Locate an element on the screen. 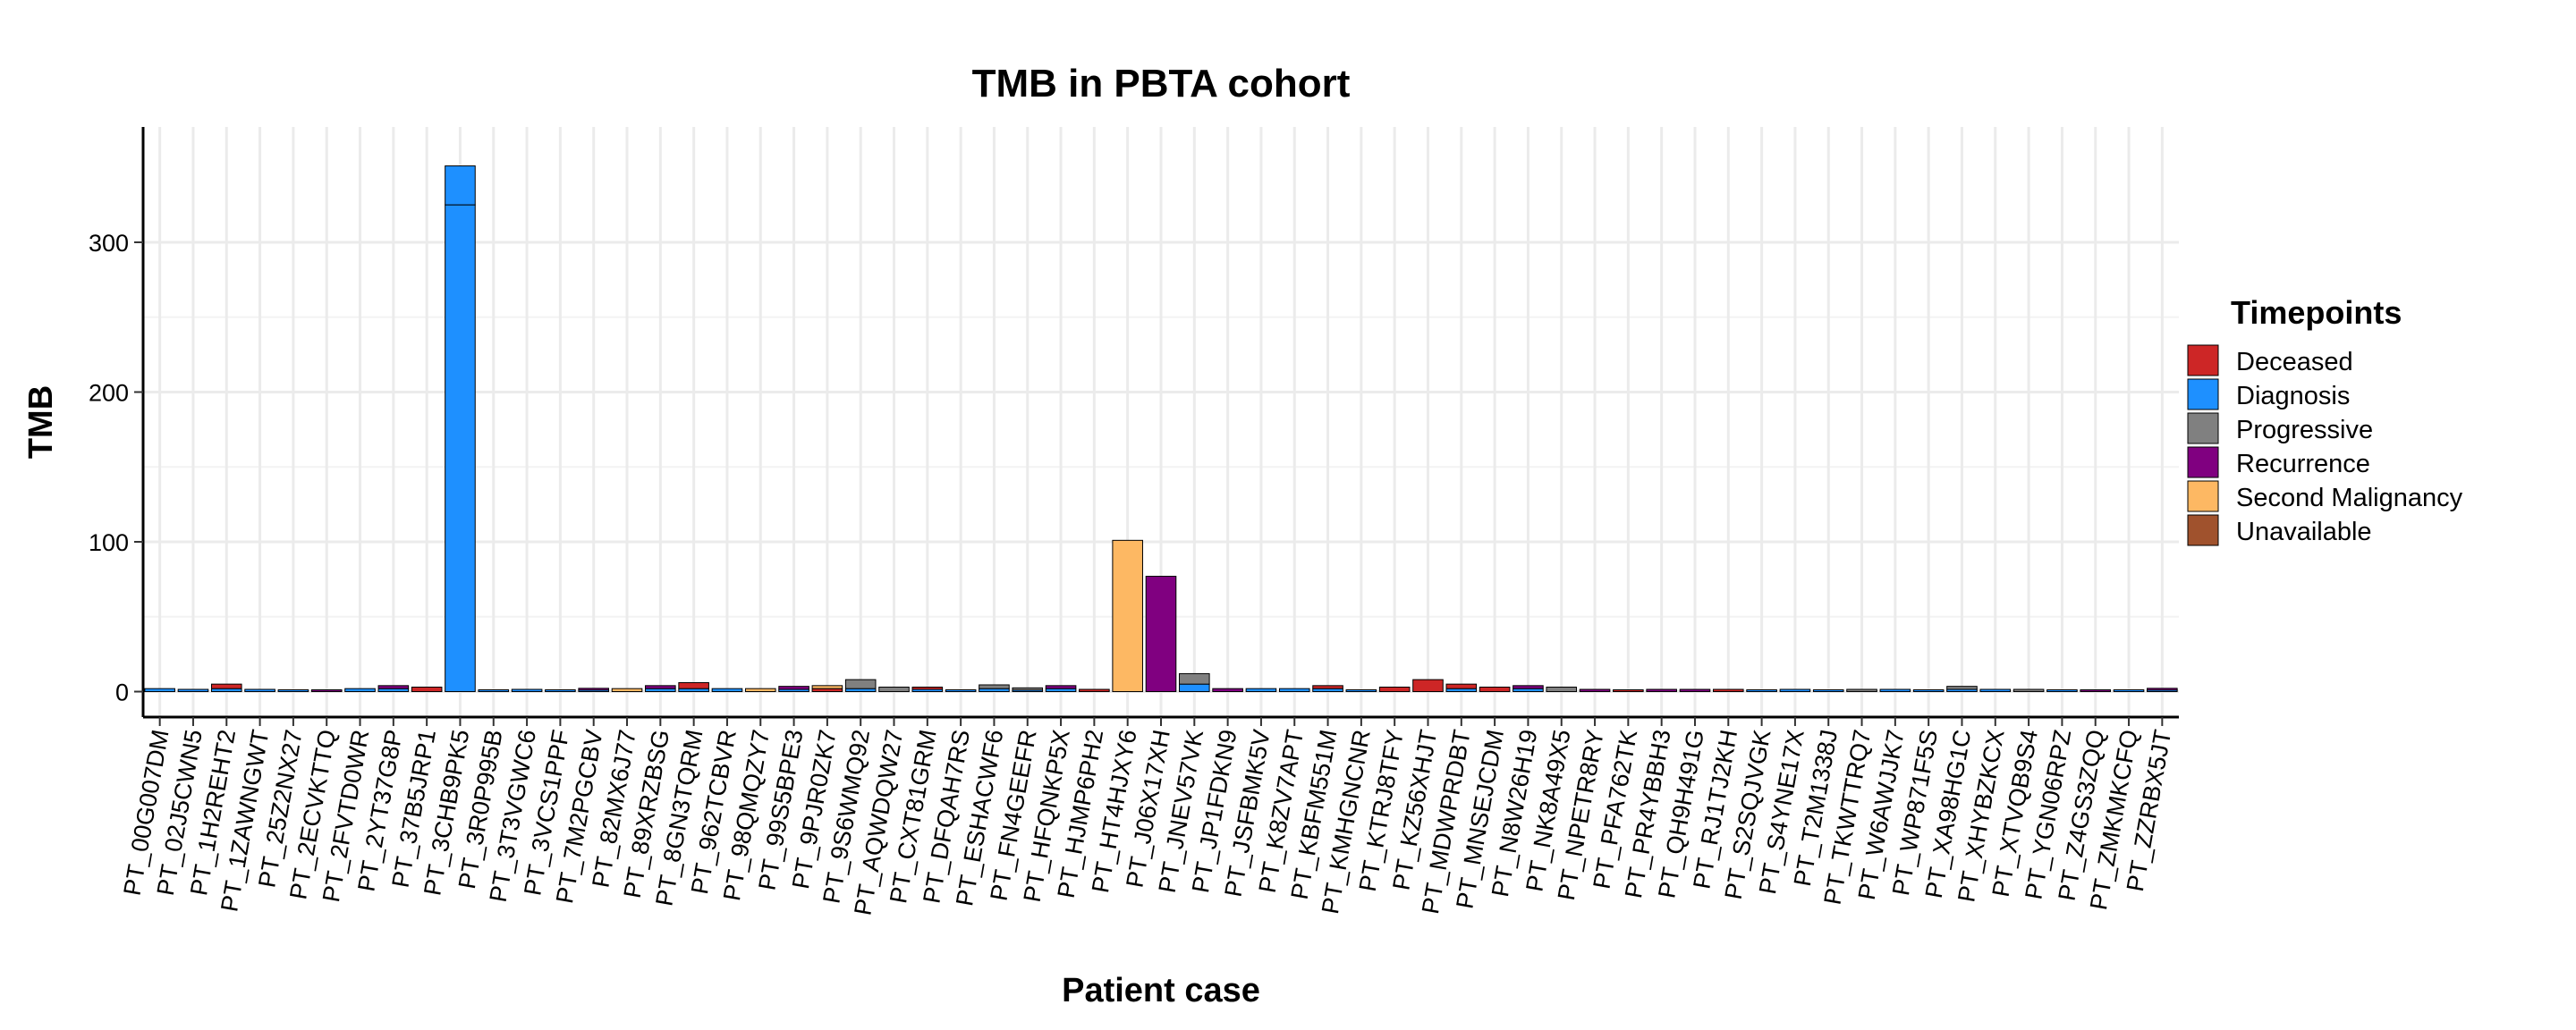 The width and height of the screenshot is (2576, 1030). bar-PT_TKWTTRQ7-progressive is located at coordinates (1861, 690).